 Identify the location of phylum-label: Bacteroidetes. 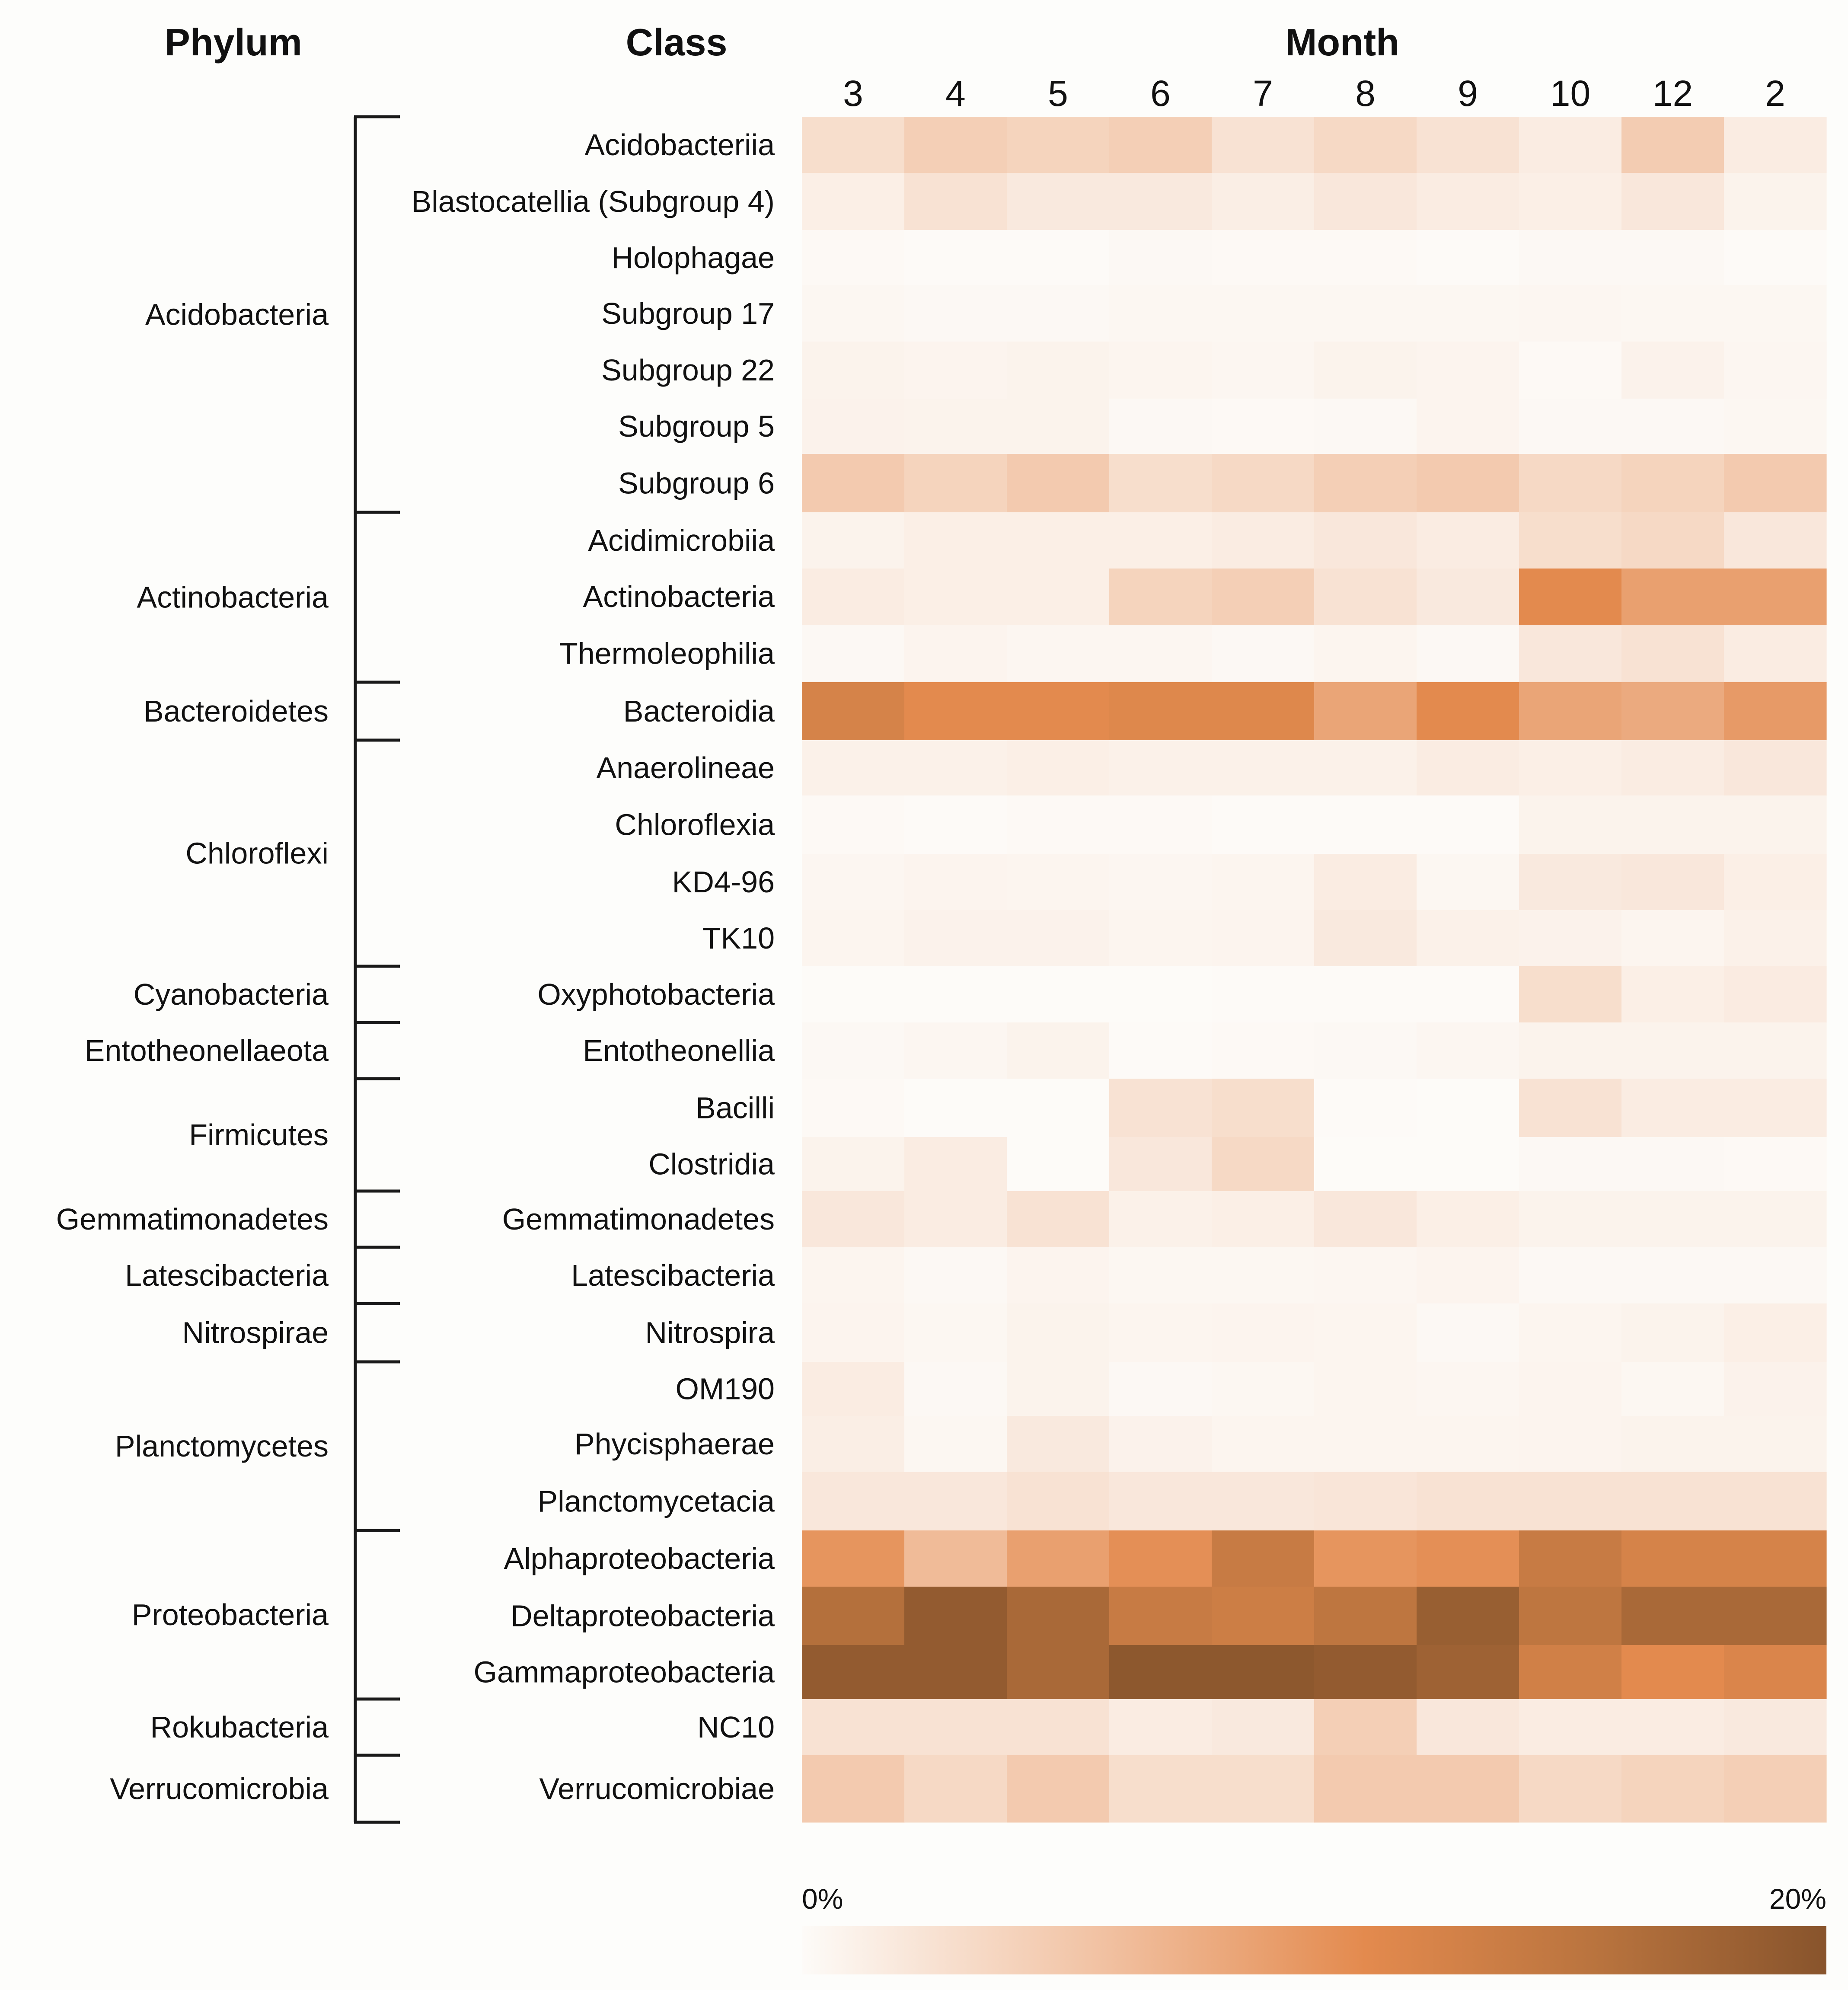
(236, 711).